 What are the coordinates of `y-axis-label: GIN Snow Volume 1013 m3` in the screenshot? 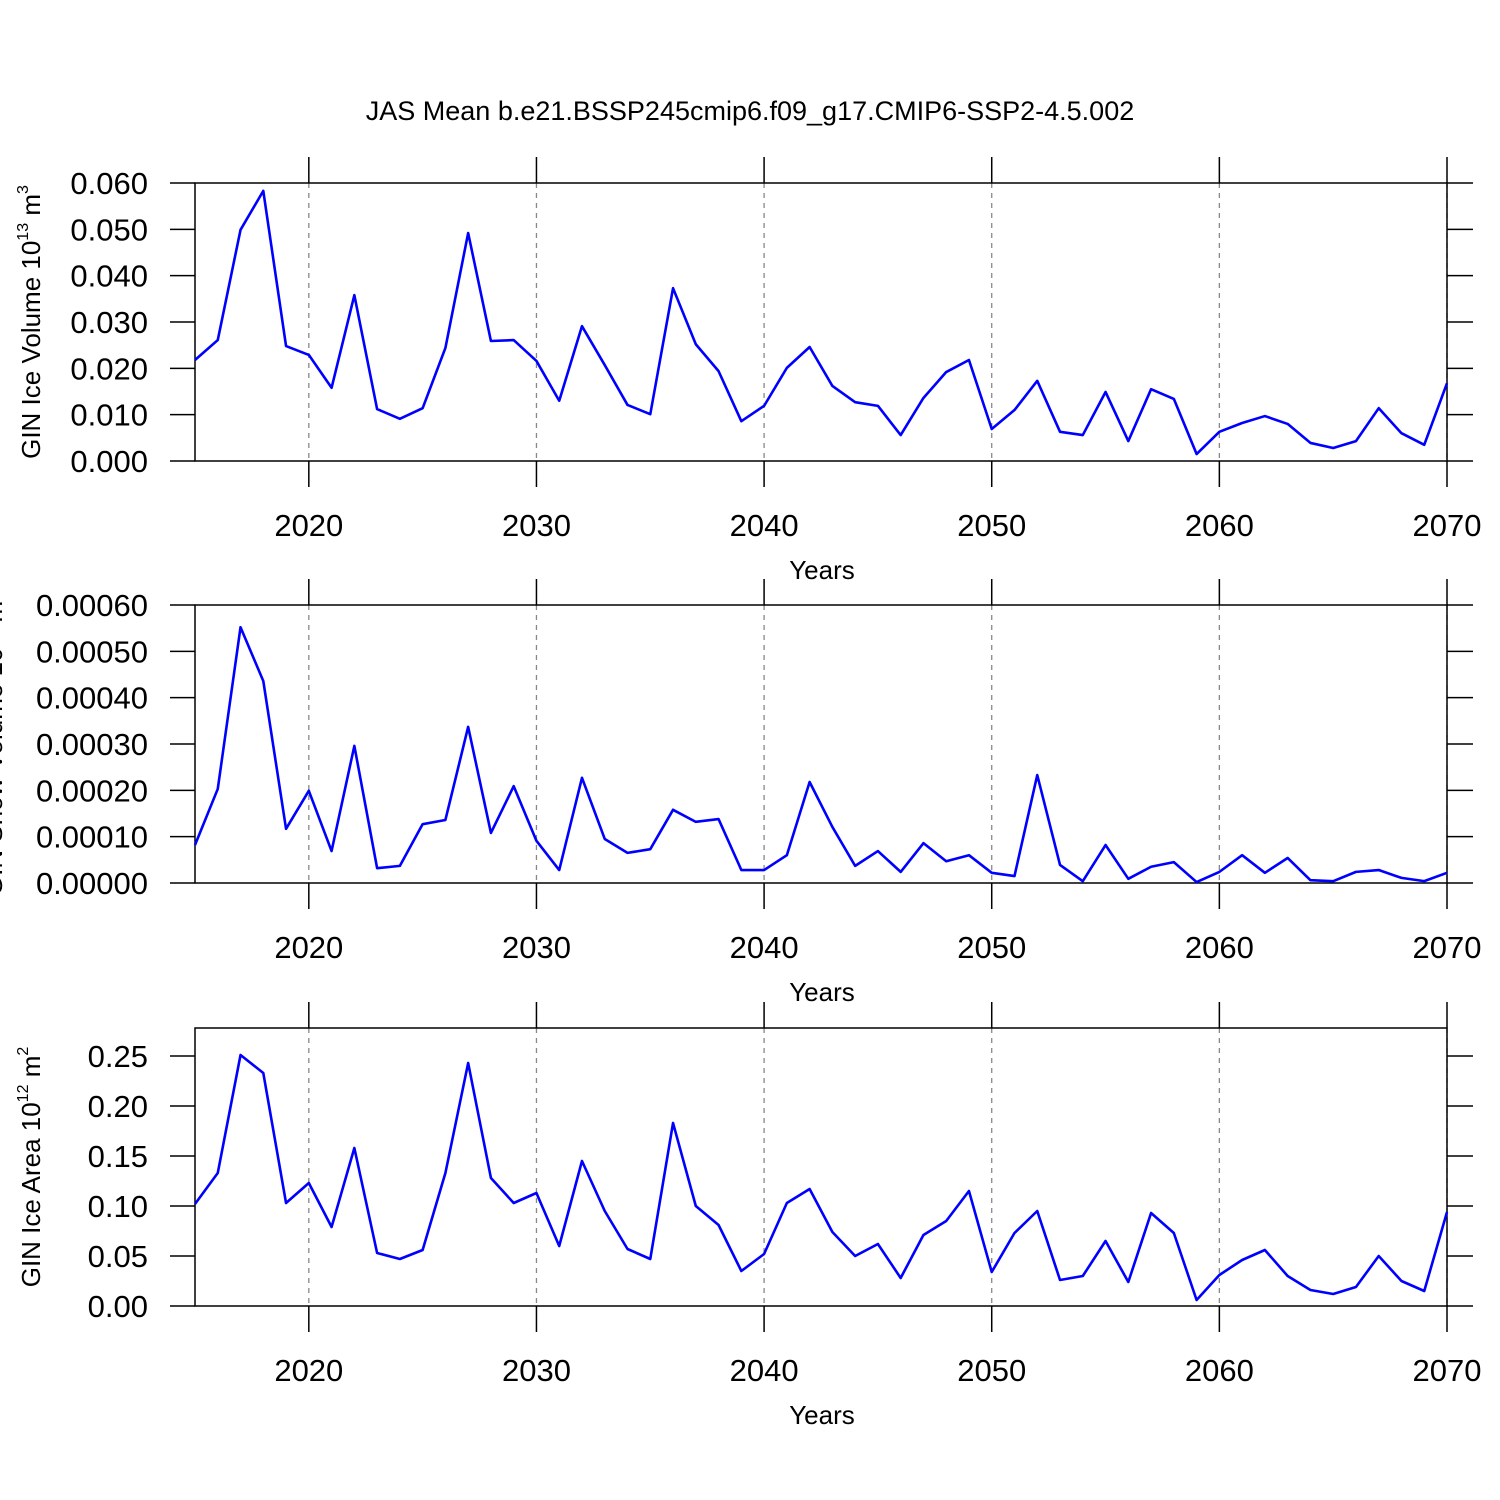 It's located at (4, 744).